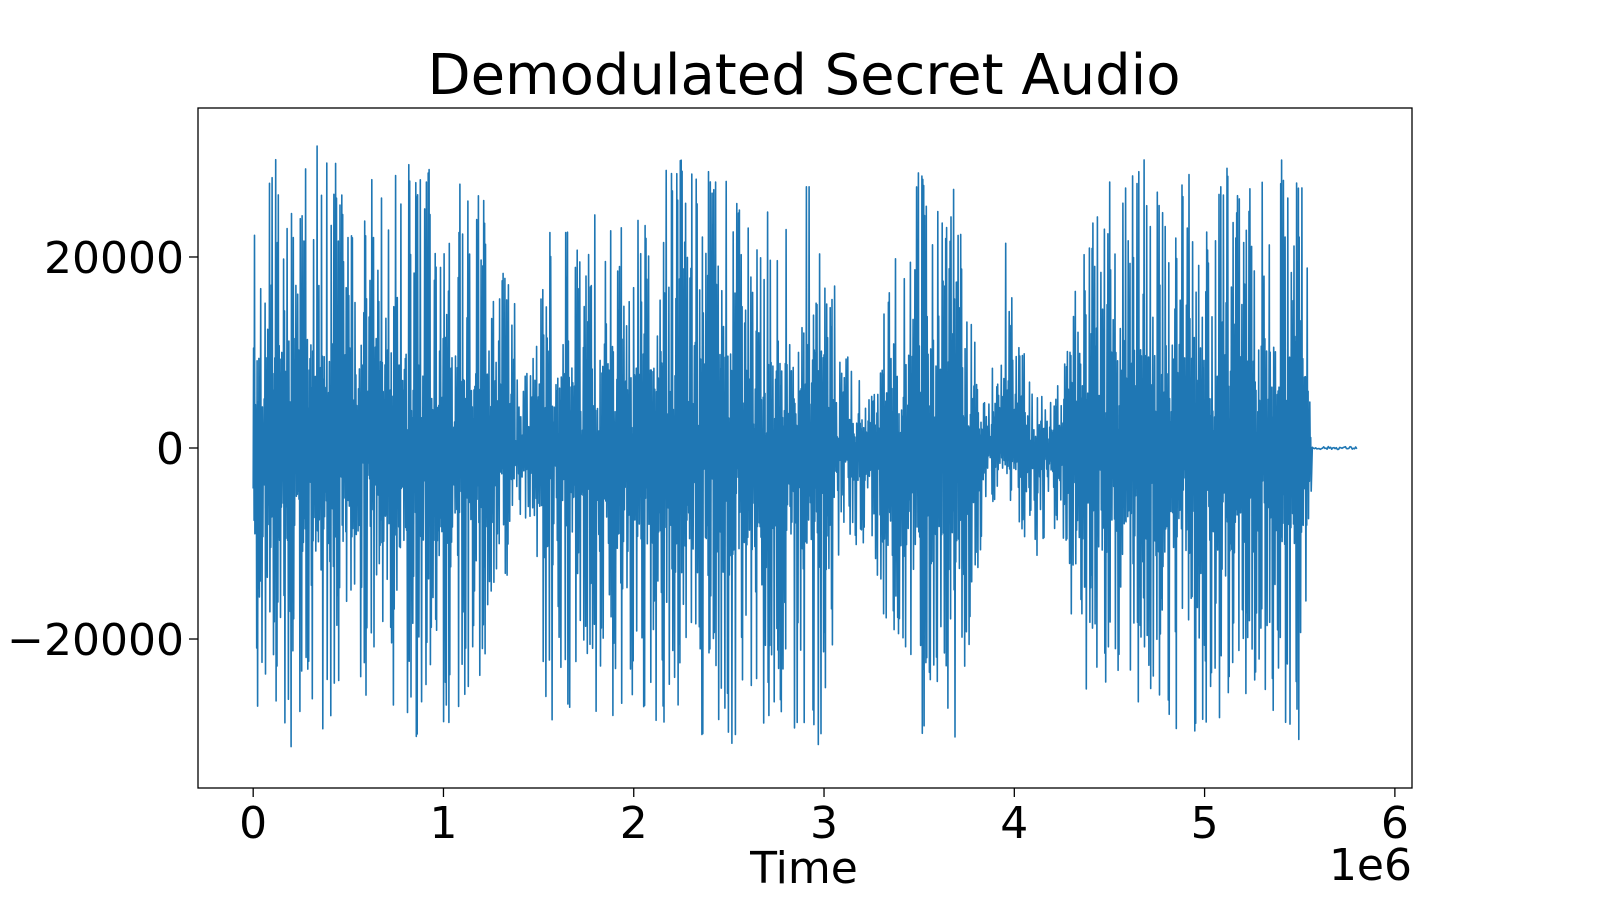  What do you see at coordinates (1395, 823) in the screenshot?
I see `x-tick-label: 6` at bounding box center [1395, 823].